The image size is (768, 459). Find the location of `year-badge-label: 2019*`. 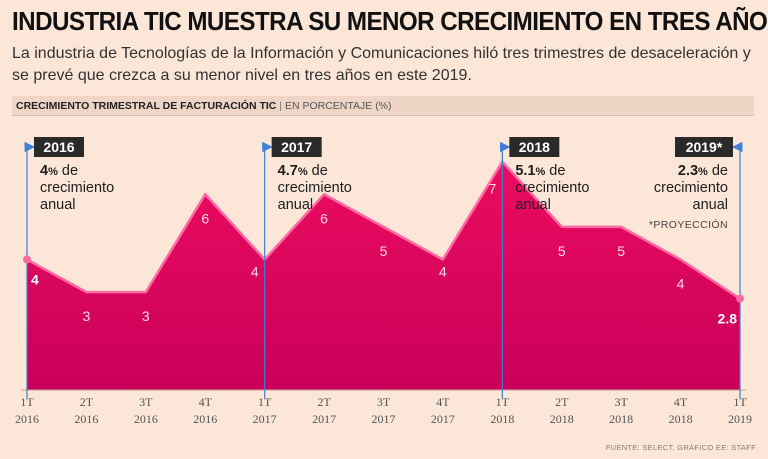

year-badge-label: 2019* is located at coordinates (704, 147).